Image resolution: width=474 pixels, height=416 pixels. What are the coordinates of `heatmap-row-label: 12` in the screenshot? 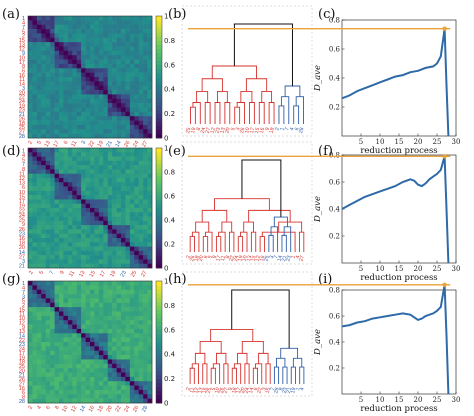 It's located at (22, 323).